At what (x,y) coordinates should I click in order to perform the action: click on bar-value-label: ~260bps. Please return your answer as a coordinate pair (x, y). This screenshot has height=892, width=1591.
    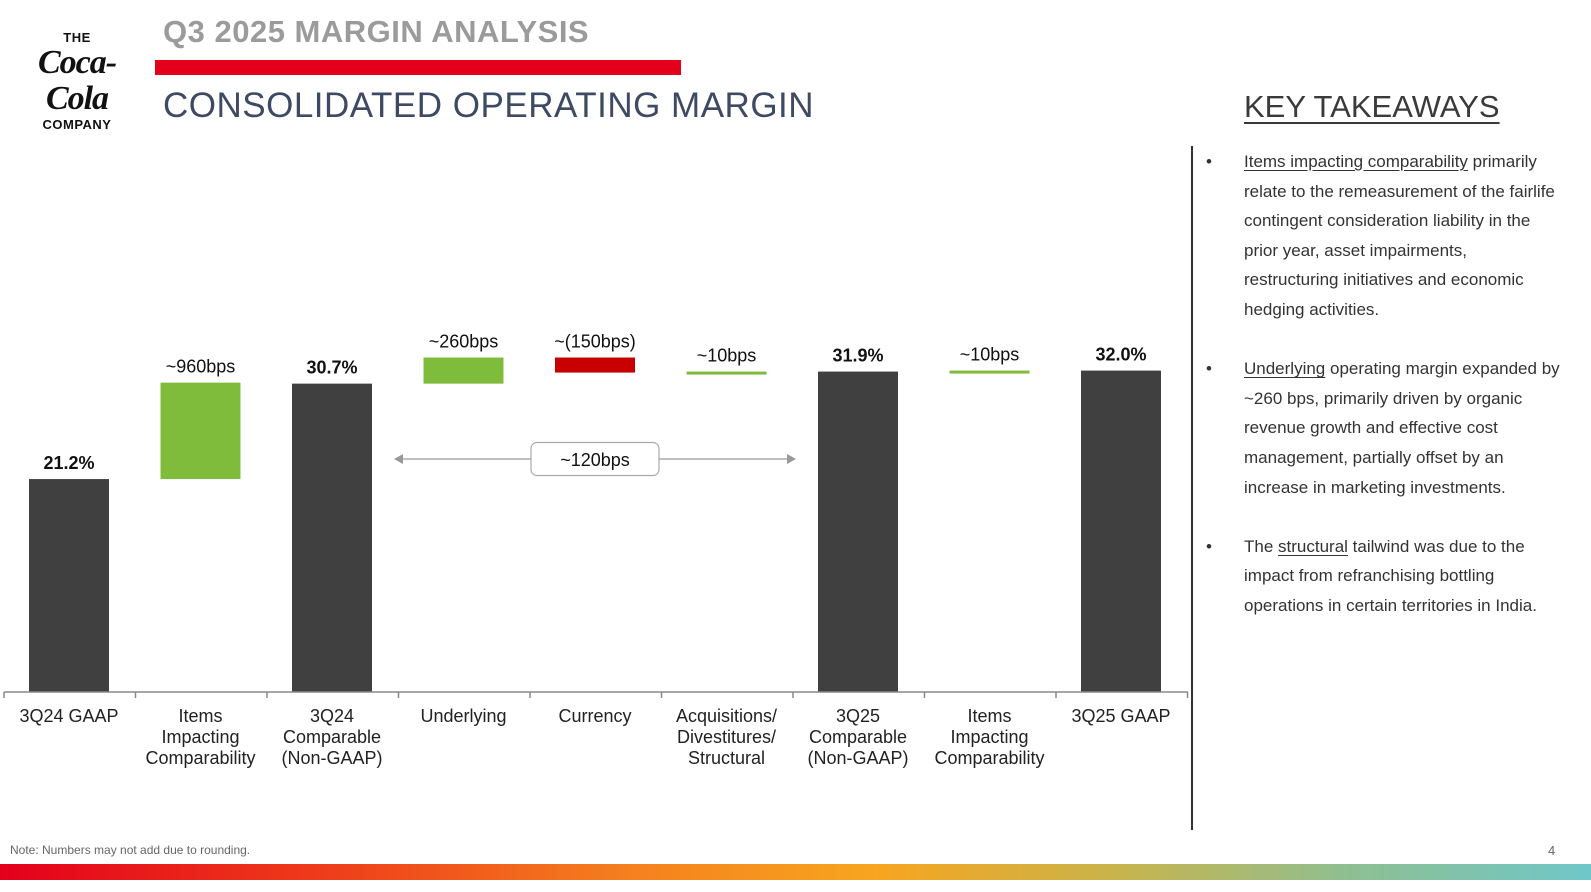
    Looking at the image, I should click on (464, 342).